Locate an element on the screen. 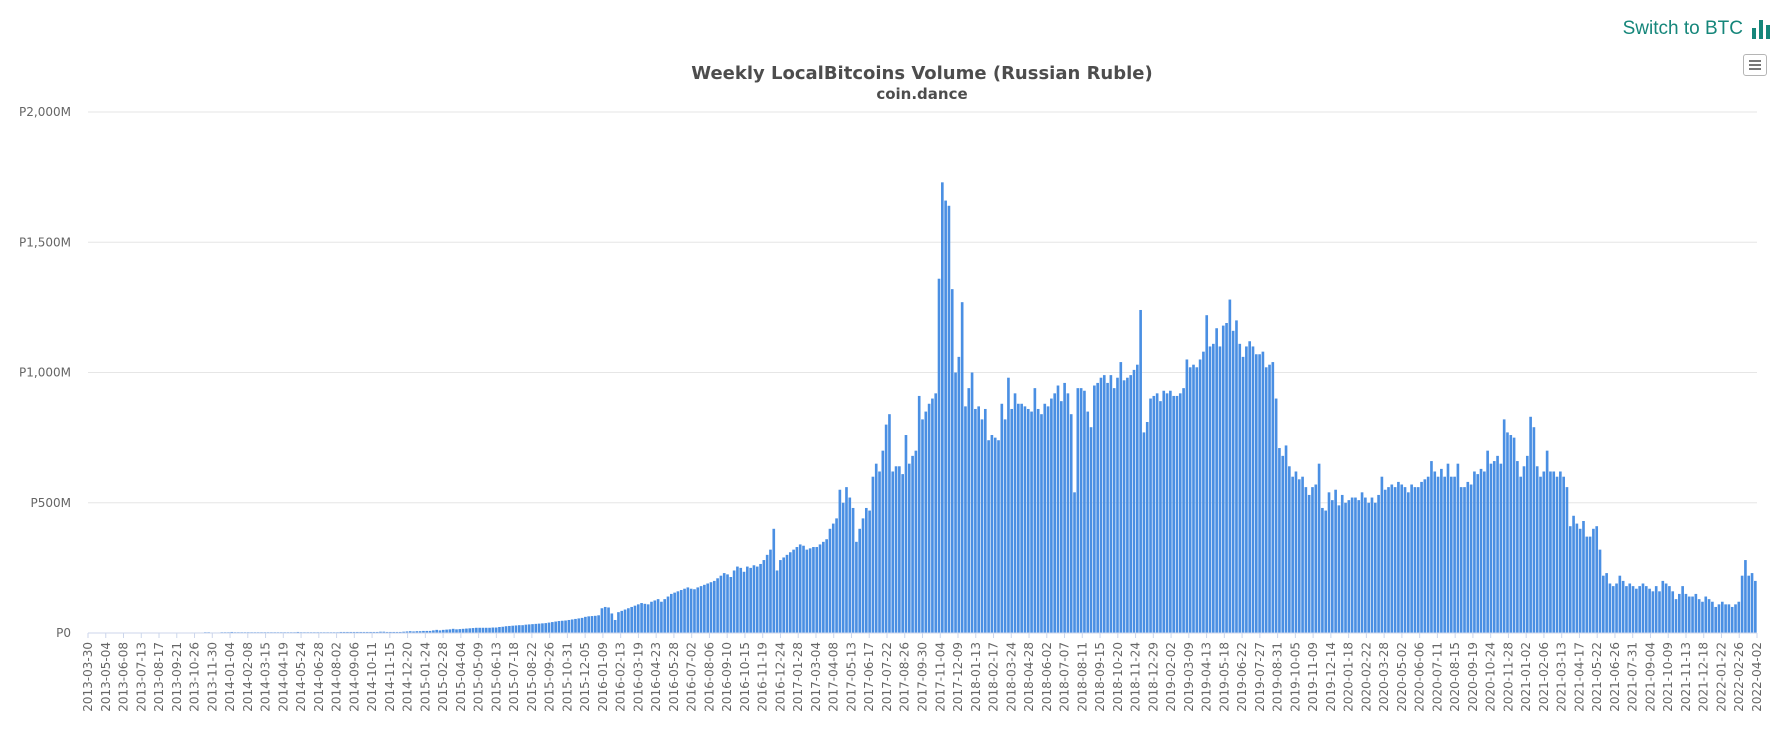  switch-to-btc-button: Switch to BTC is located at coordinates (1697, 29).